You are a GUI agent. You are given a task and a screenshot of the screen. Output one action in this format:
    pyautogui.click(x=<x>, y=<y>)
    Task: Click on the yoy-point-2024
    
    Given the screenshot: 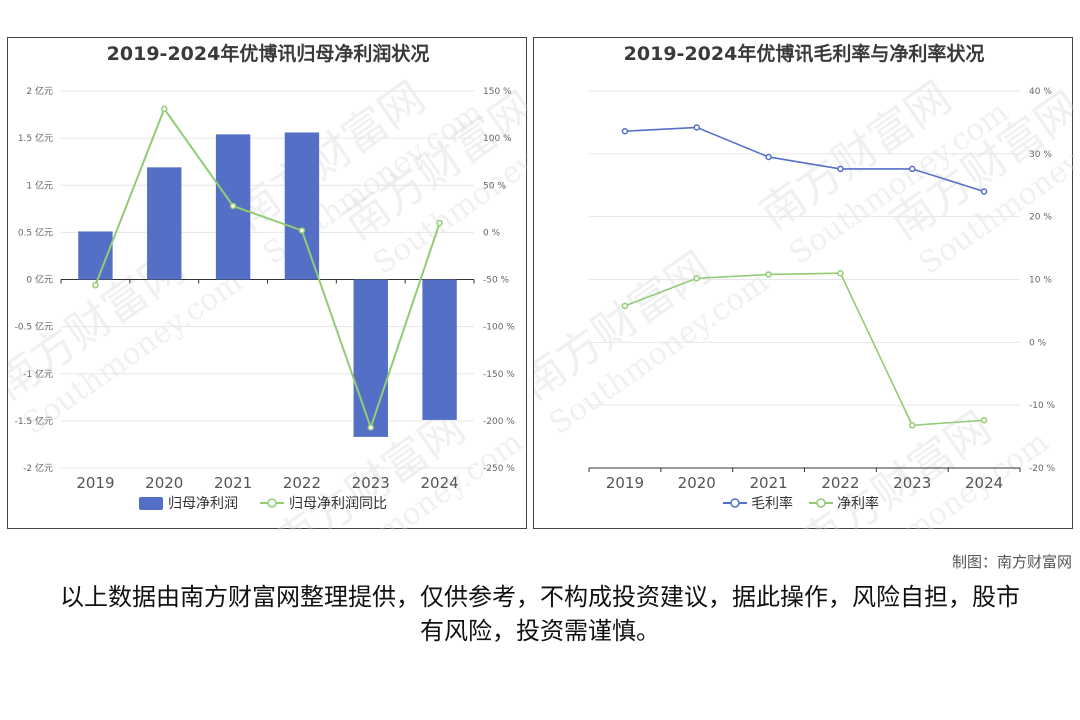 What is the action you would take?
    pyautogui.click(x=439, y=223)
    